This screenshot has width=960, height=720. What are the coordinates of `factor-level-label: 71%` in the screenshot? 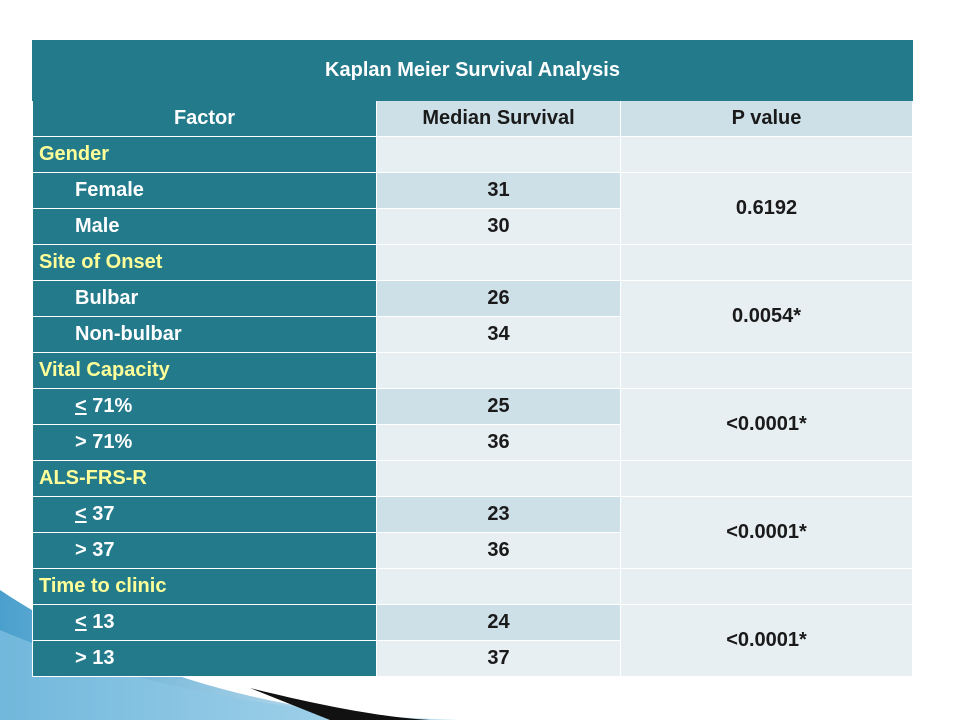 It's located at (109, 406).